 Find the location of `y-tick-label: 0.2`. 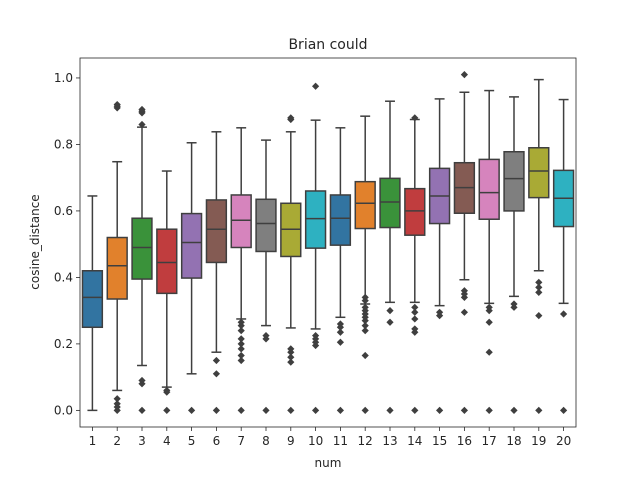

y-tick-label: 0.2 is located at coordinates (63, 344).